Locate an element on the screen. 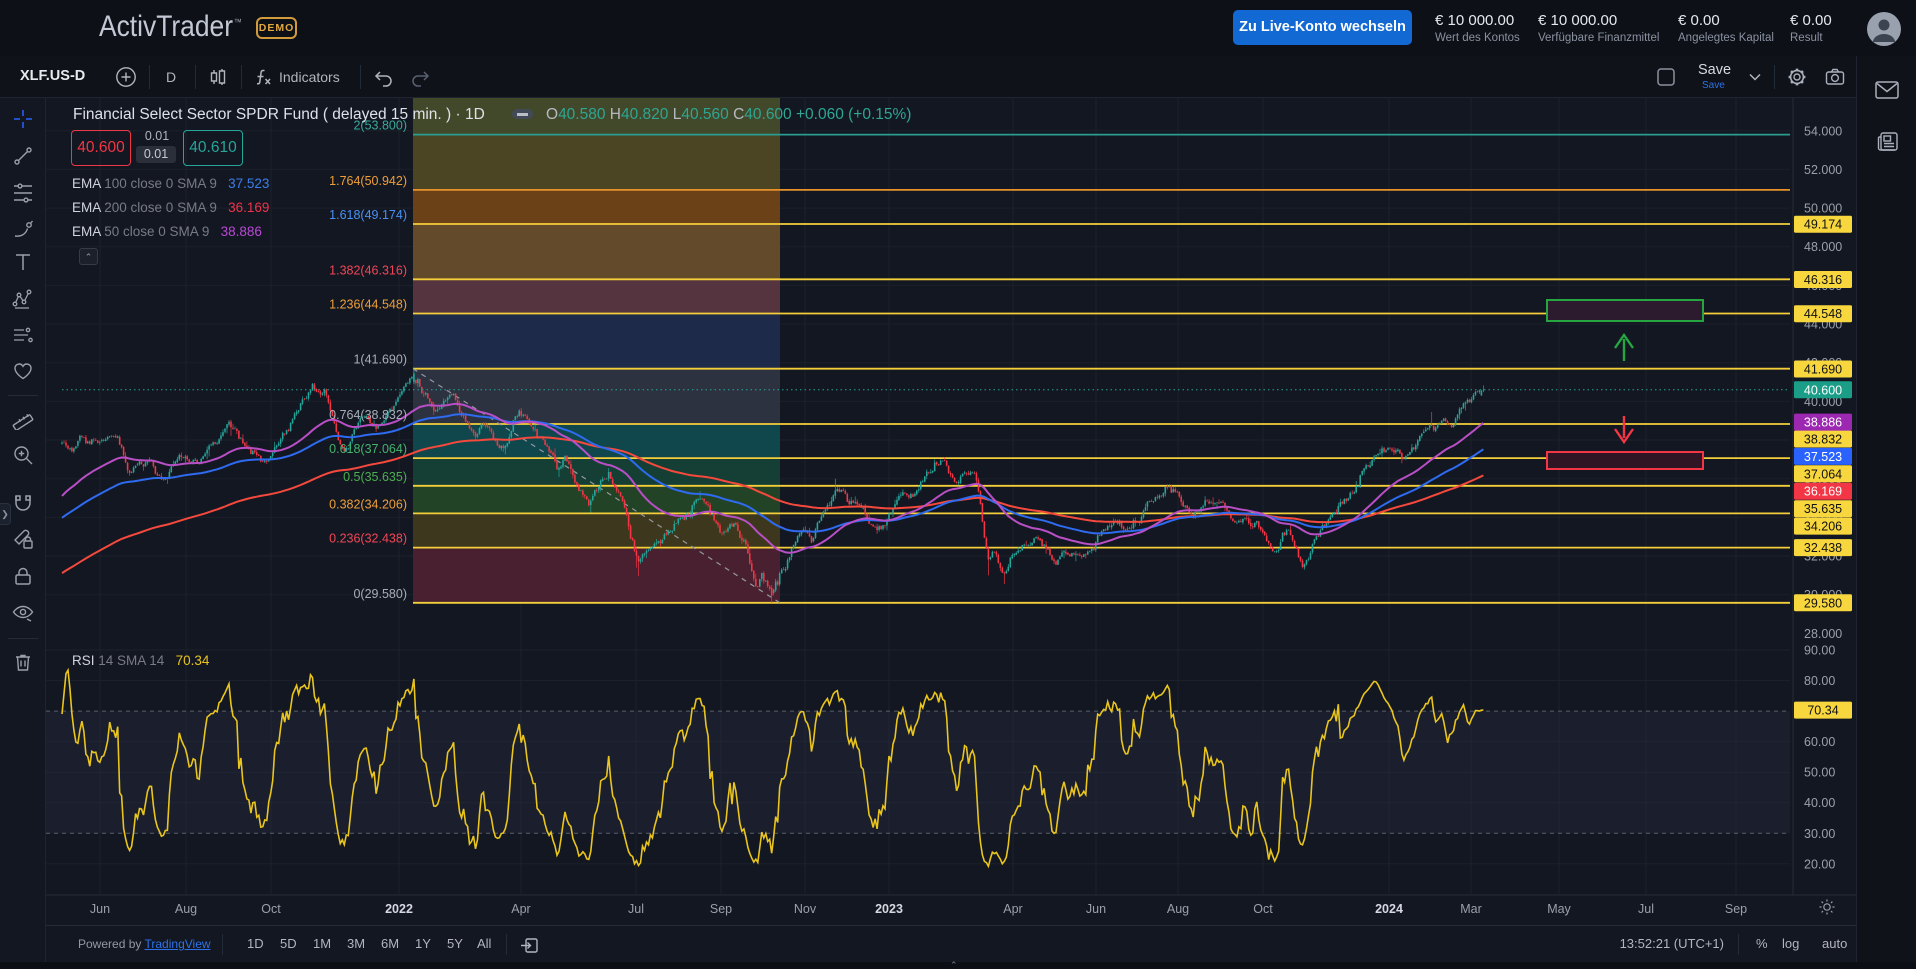  svg-text: 40.600 is located at coordinates (1823, 390).